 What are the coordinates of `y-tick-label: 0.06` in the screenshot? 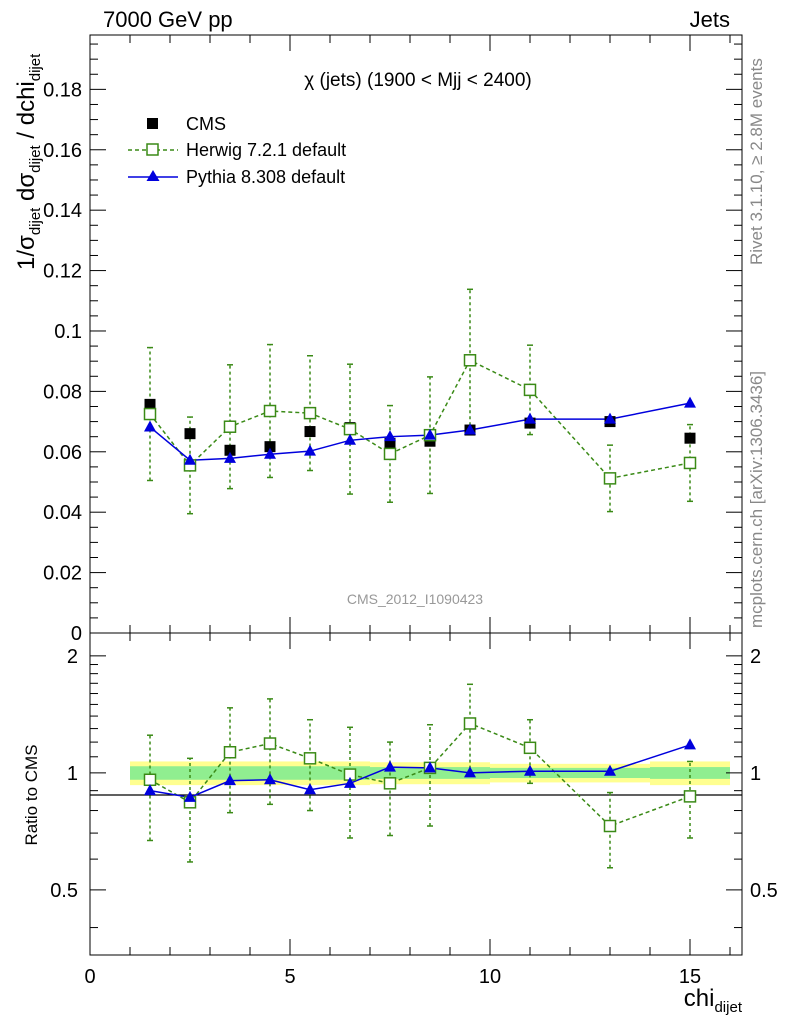 It's located at (62, 453).